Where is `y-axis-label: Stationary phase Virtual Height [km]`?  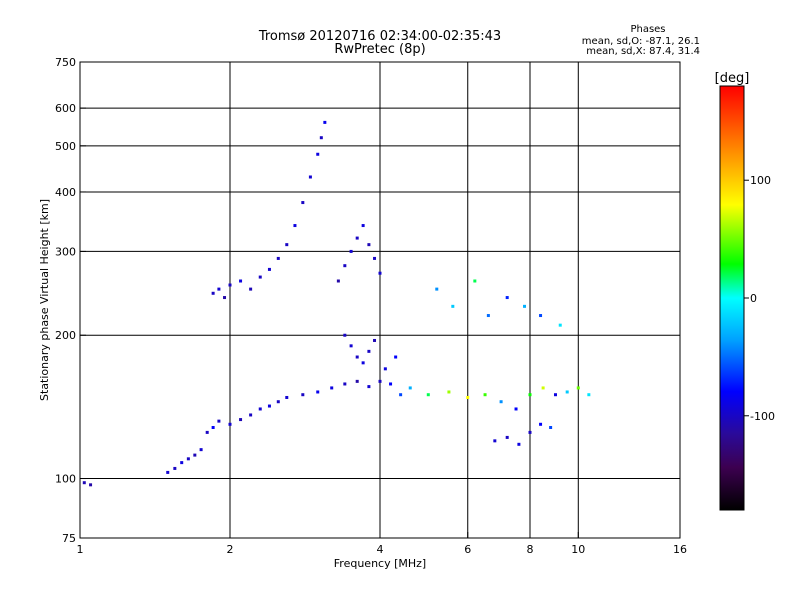
y-axis-label: Stationary phase Virtual Height [km] is located at coordinates (44, 300).